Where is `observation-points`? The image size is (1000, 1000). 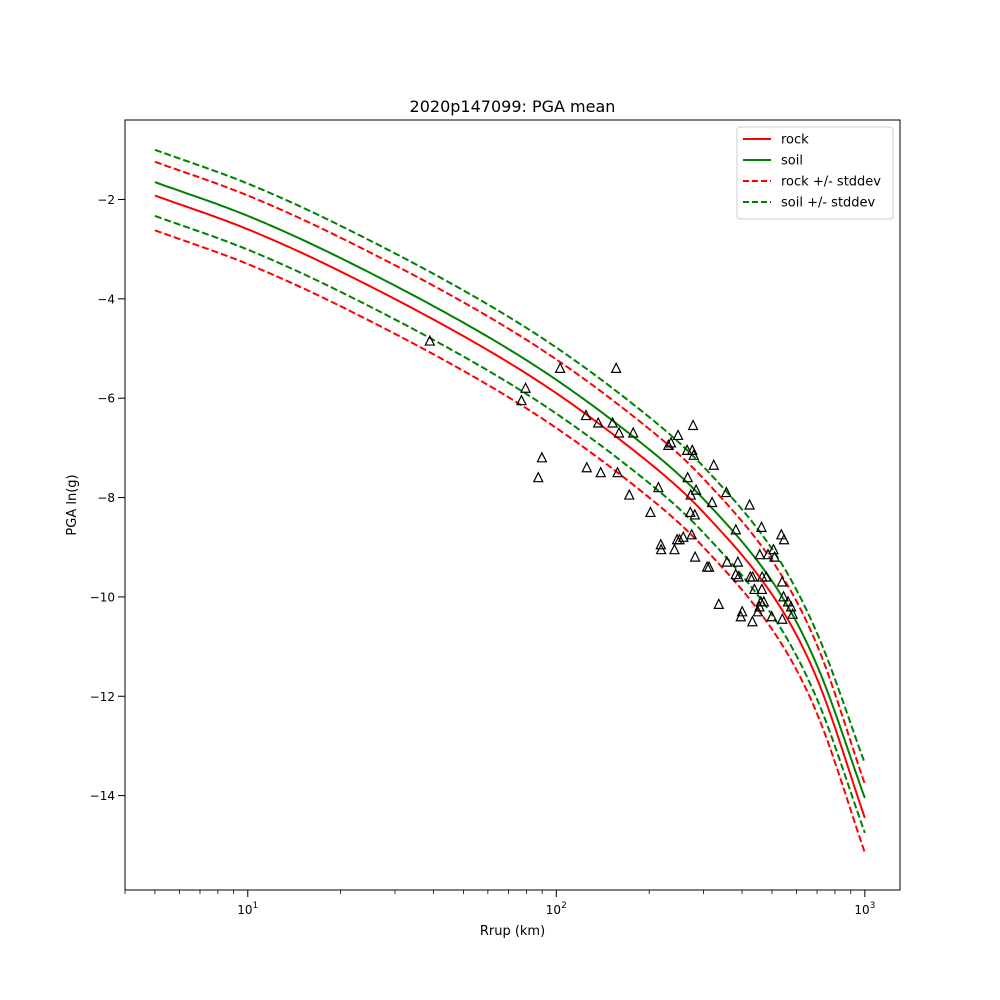 observation-points is located at coordinates (611, 480).